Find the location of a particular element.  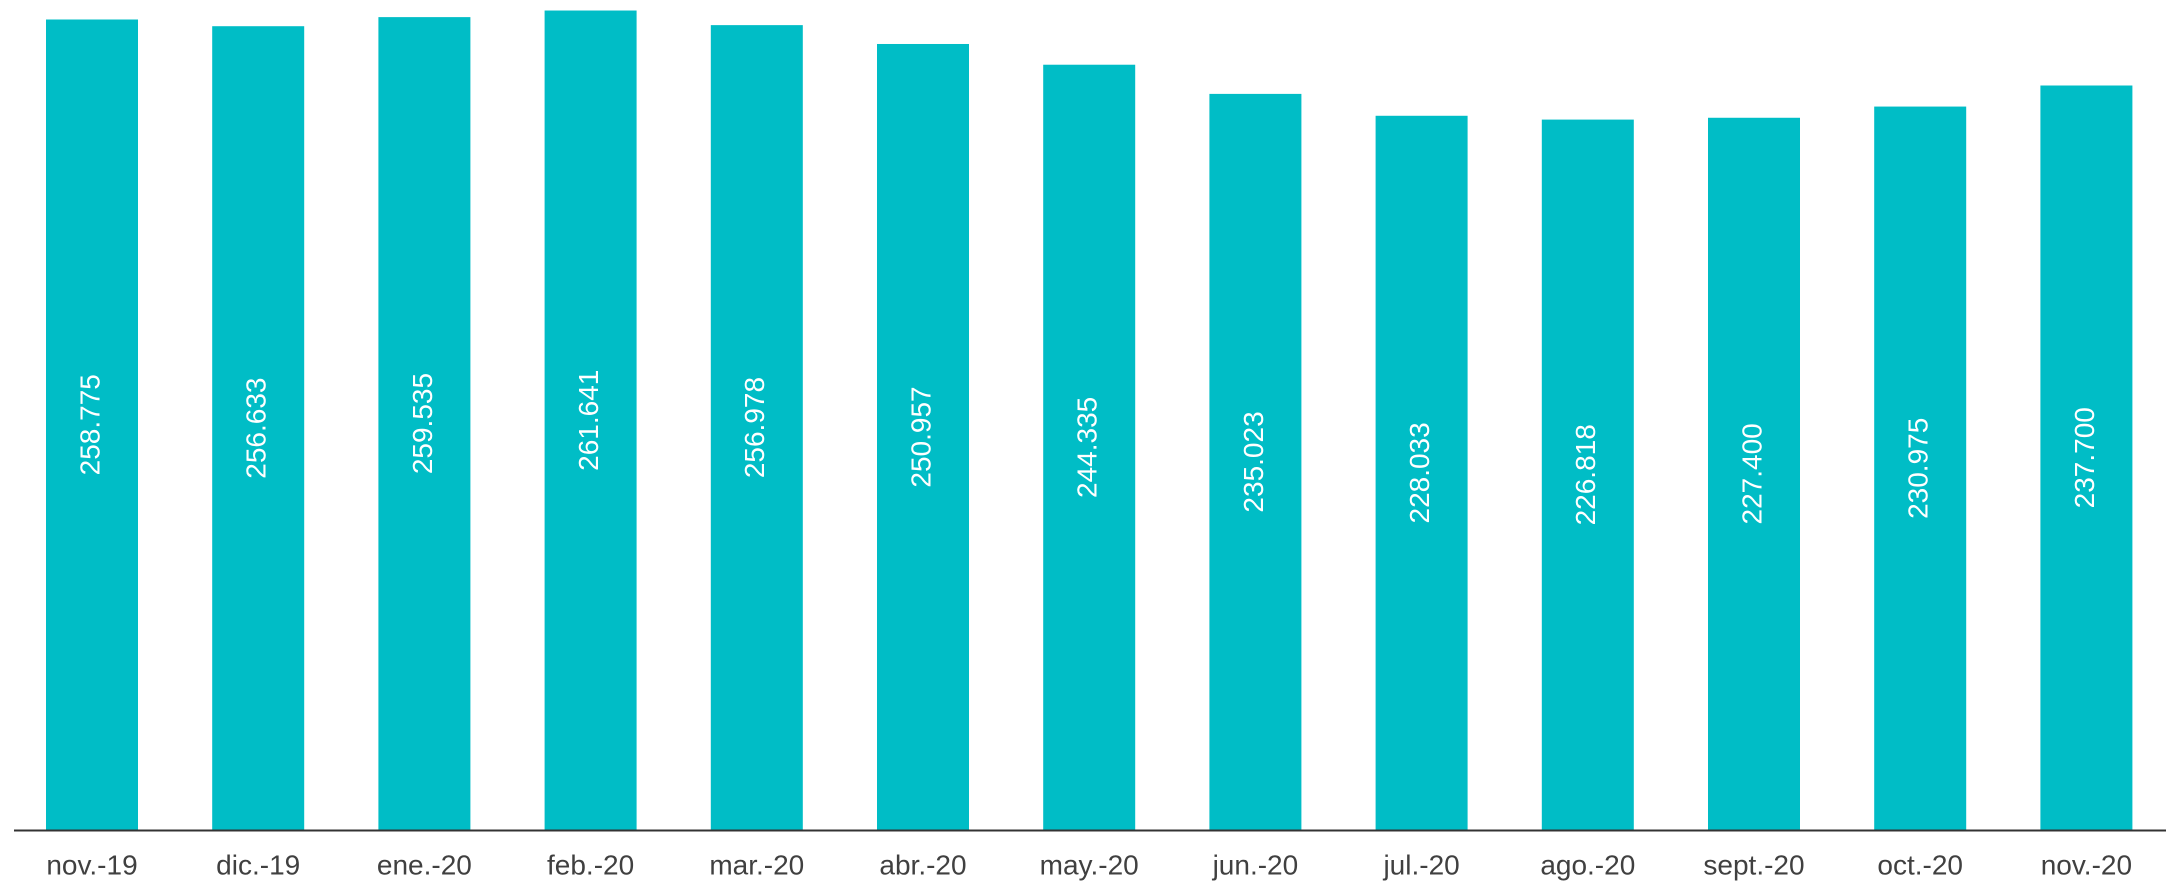

data-label: 259.535 is located at coordinates (422, 423).